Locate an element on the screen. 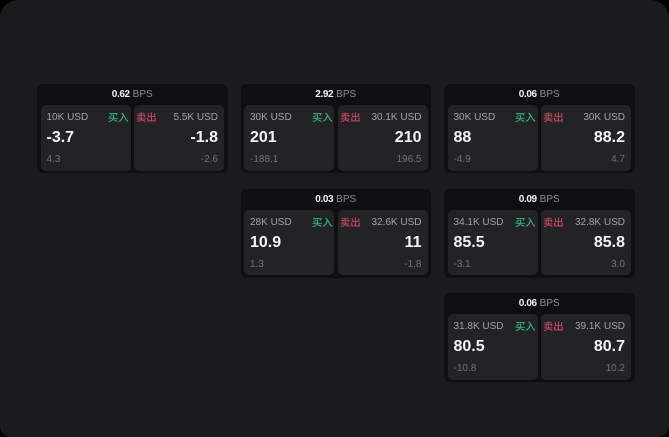  buy-amount: 10K USD is located at coordinates (67, 117).